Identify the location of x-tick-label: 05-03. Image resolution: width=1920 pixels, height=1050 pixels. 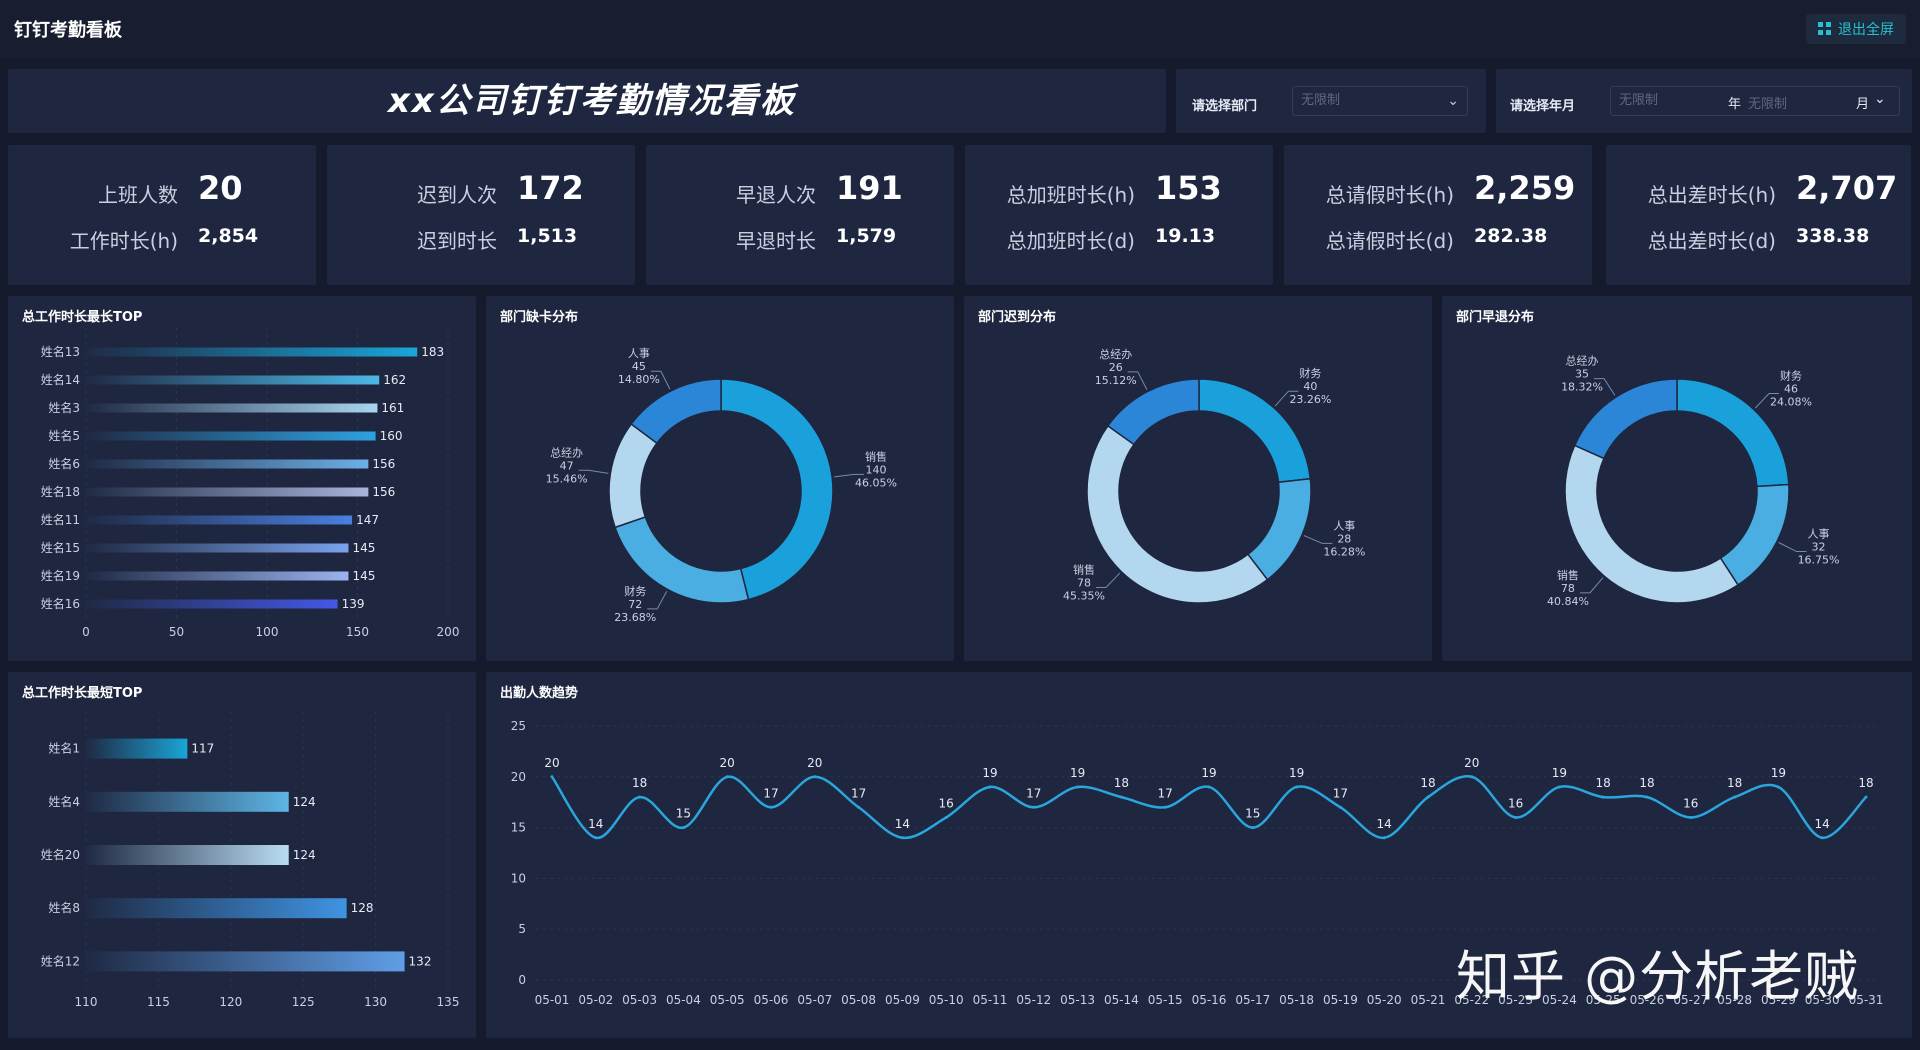
(639, 1000).